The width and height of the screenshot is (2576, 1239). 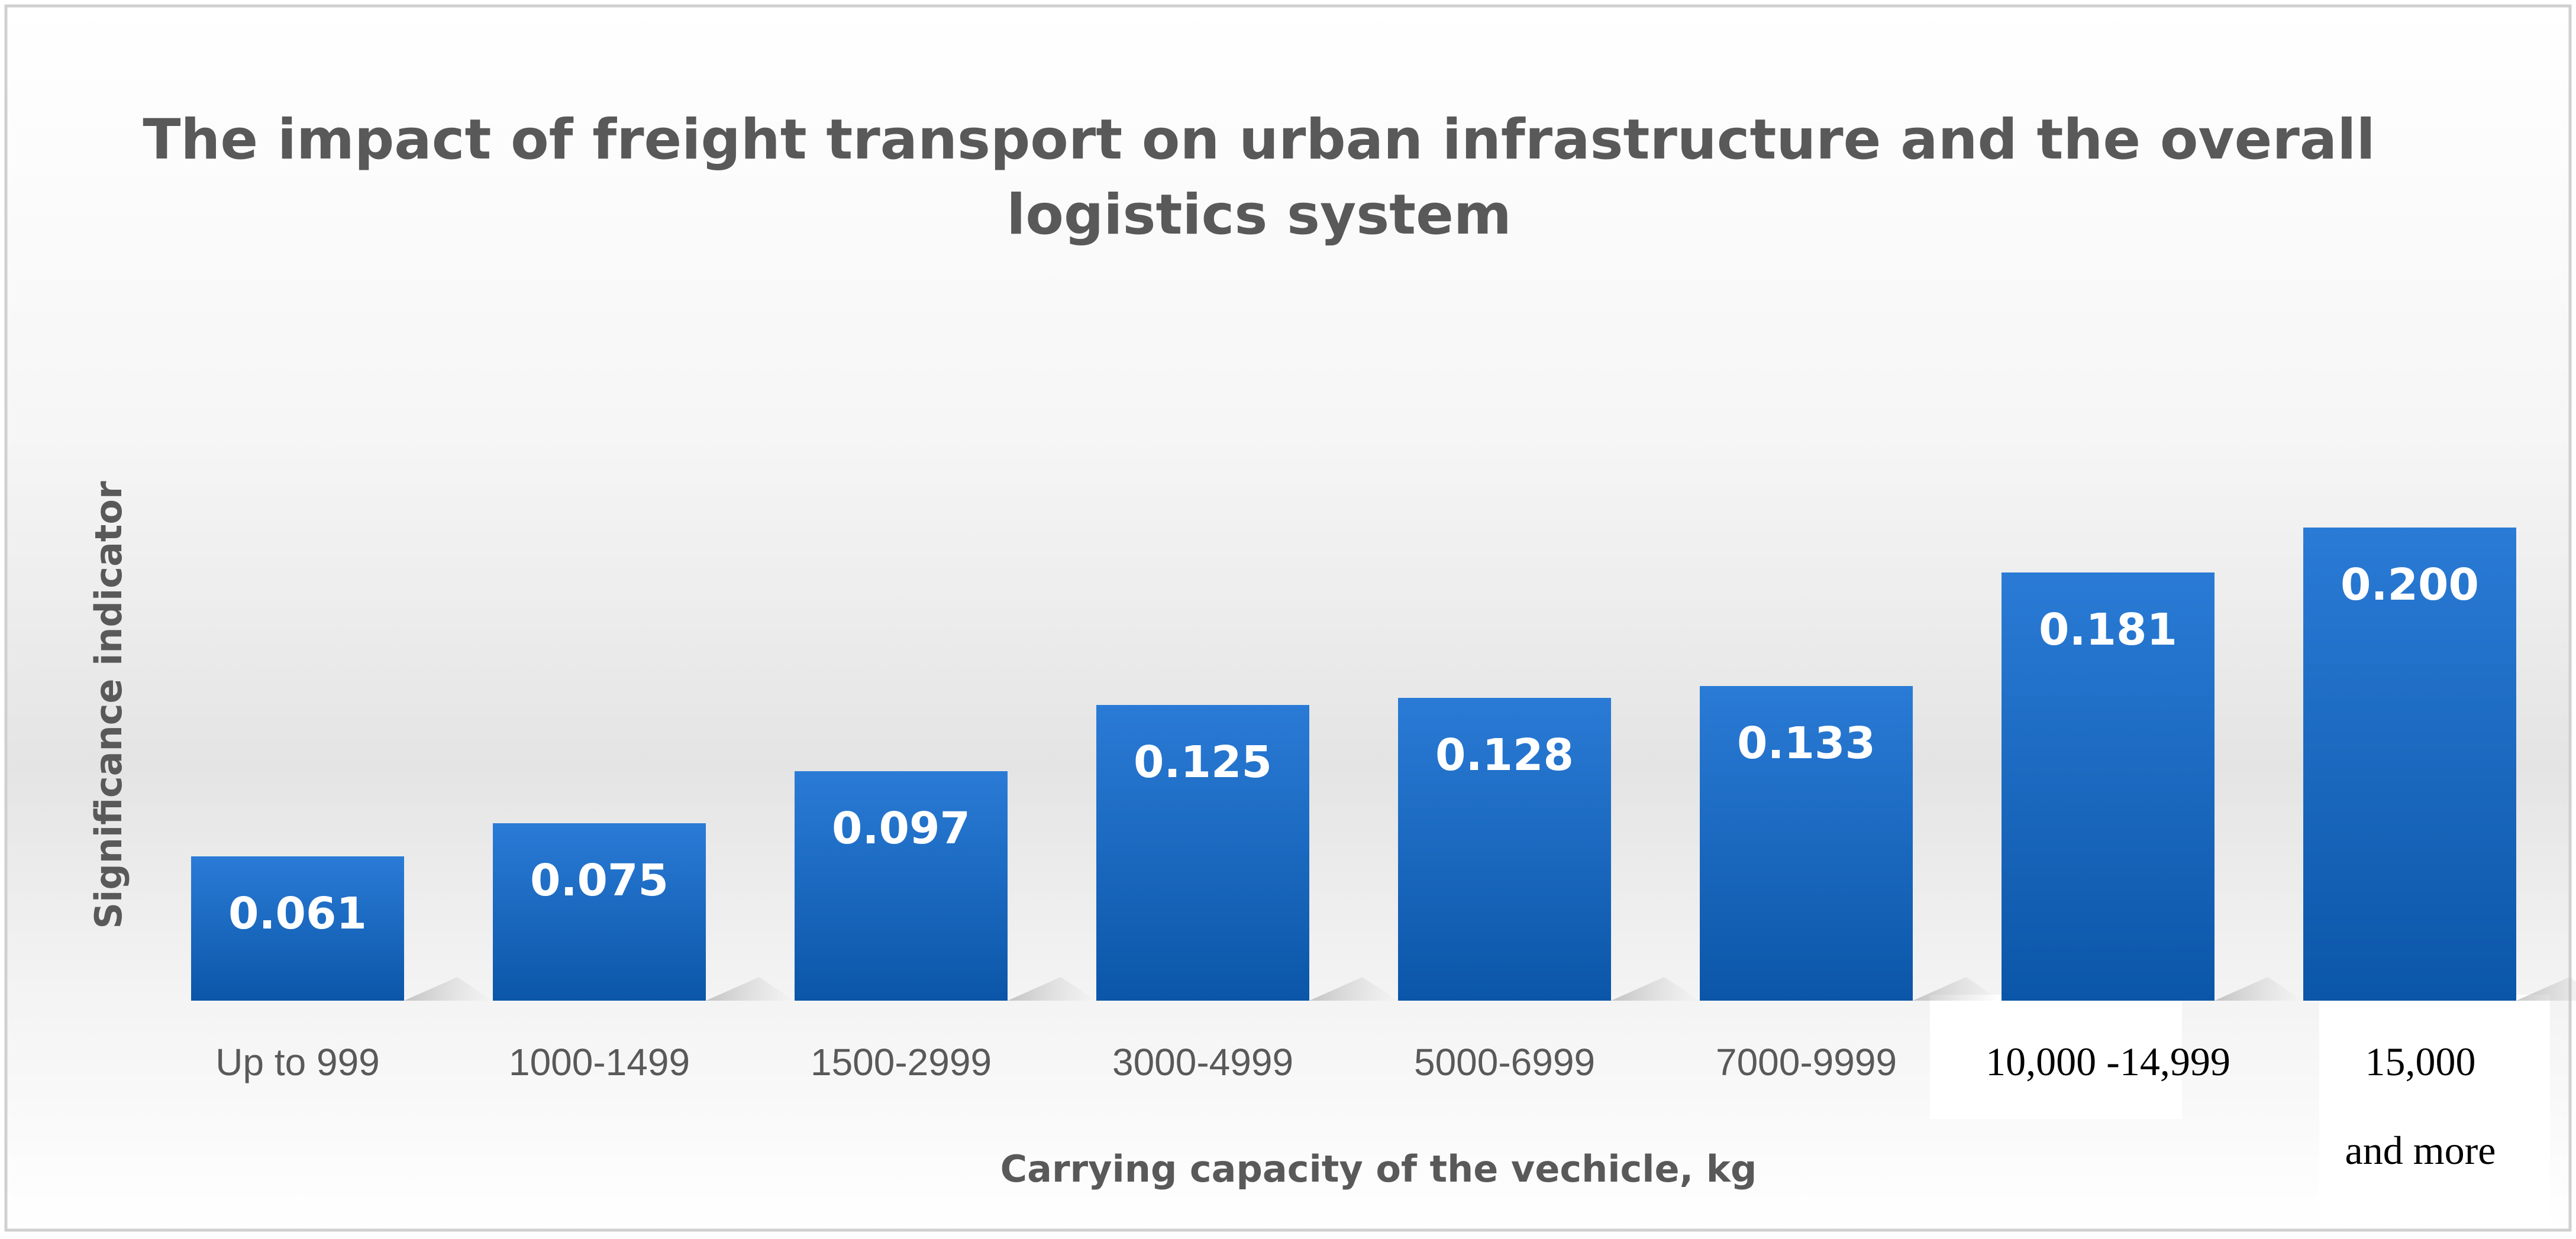 I want to click on x-tick-label-5: 5000-6999, so click(x=1504, y=1062).